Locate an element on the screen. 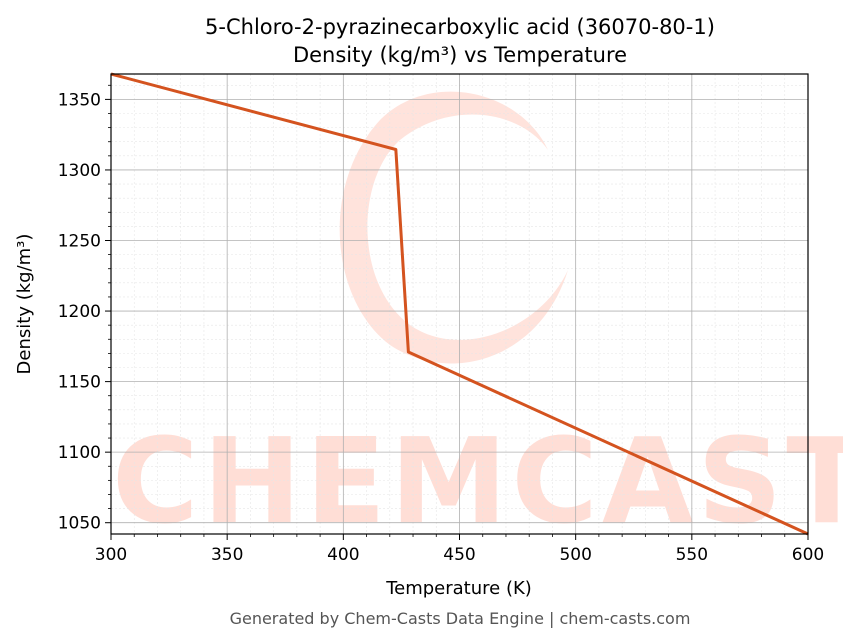 The height and width of the screenshot is (644, 843). y-axis-ticks: 1050 1100 1150 1200 1250 1300 1350 is located at coordinates (84, 309).